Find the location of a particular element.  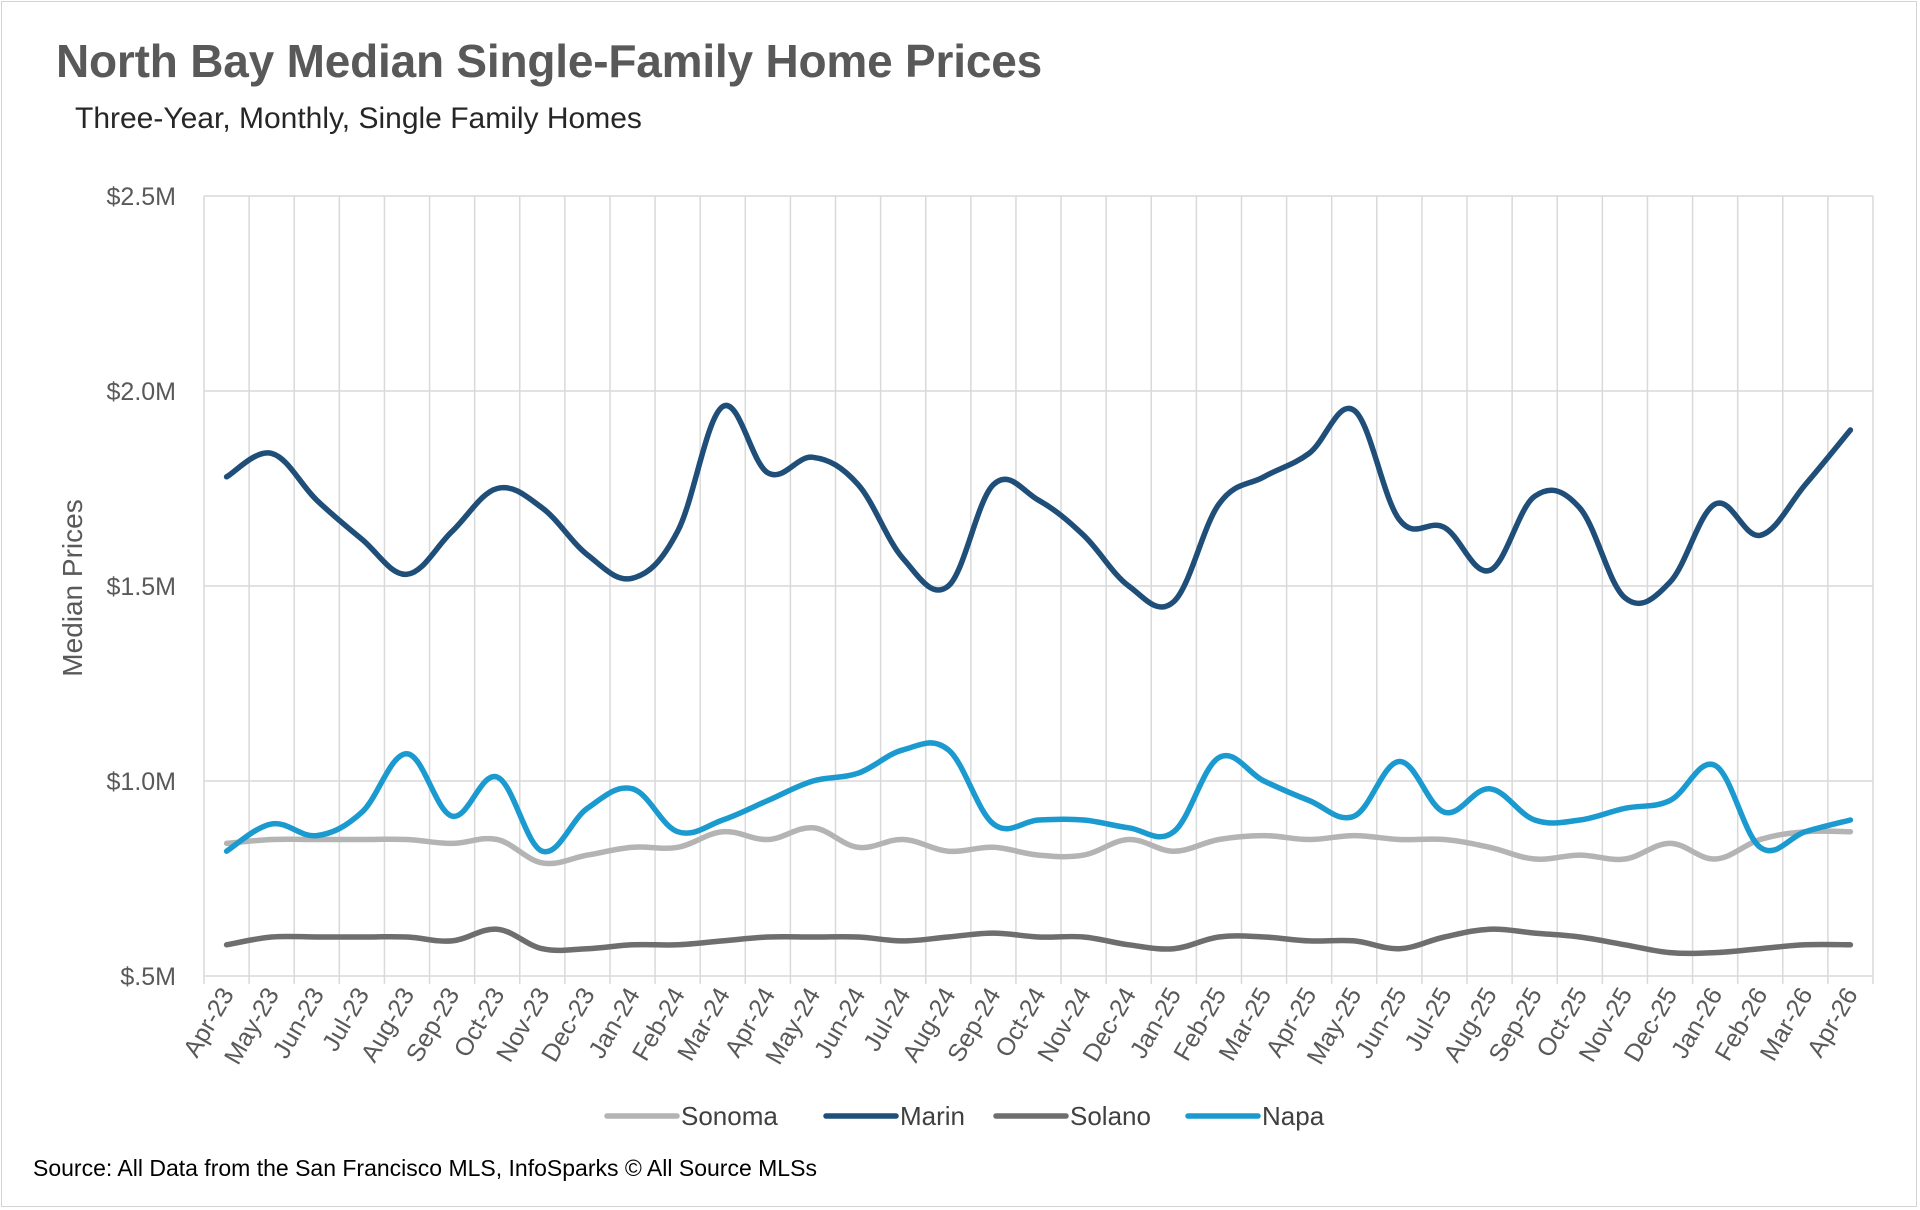

y-tick-label: $.5M is located at coordinates (148, 977).